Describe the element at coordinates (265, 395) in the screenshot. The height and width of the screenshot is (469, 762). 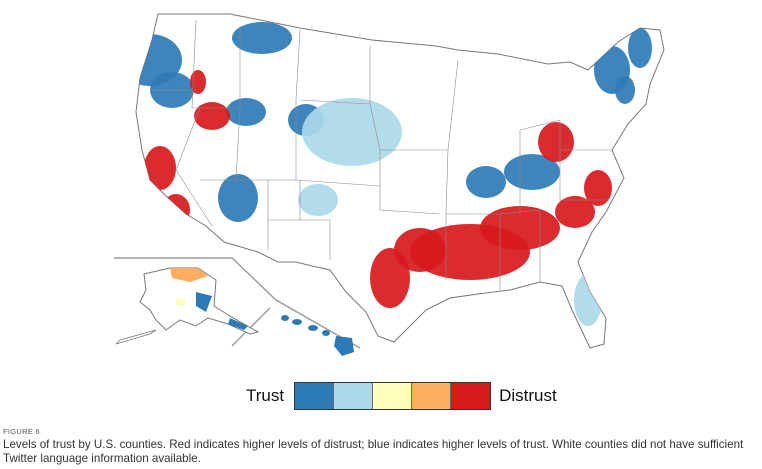
I see `legend-low-label: Trust` at that location.